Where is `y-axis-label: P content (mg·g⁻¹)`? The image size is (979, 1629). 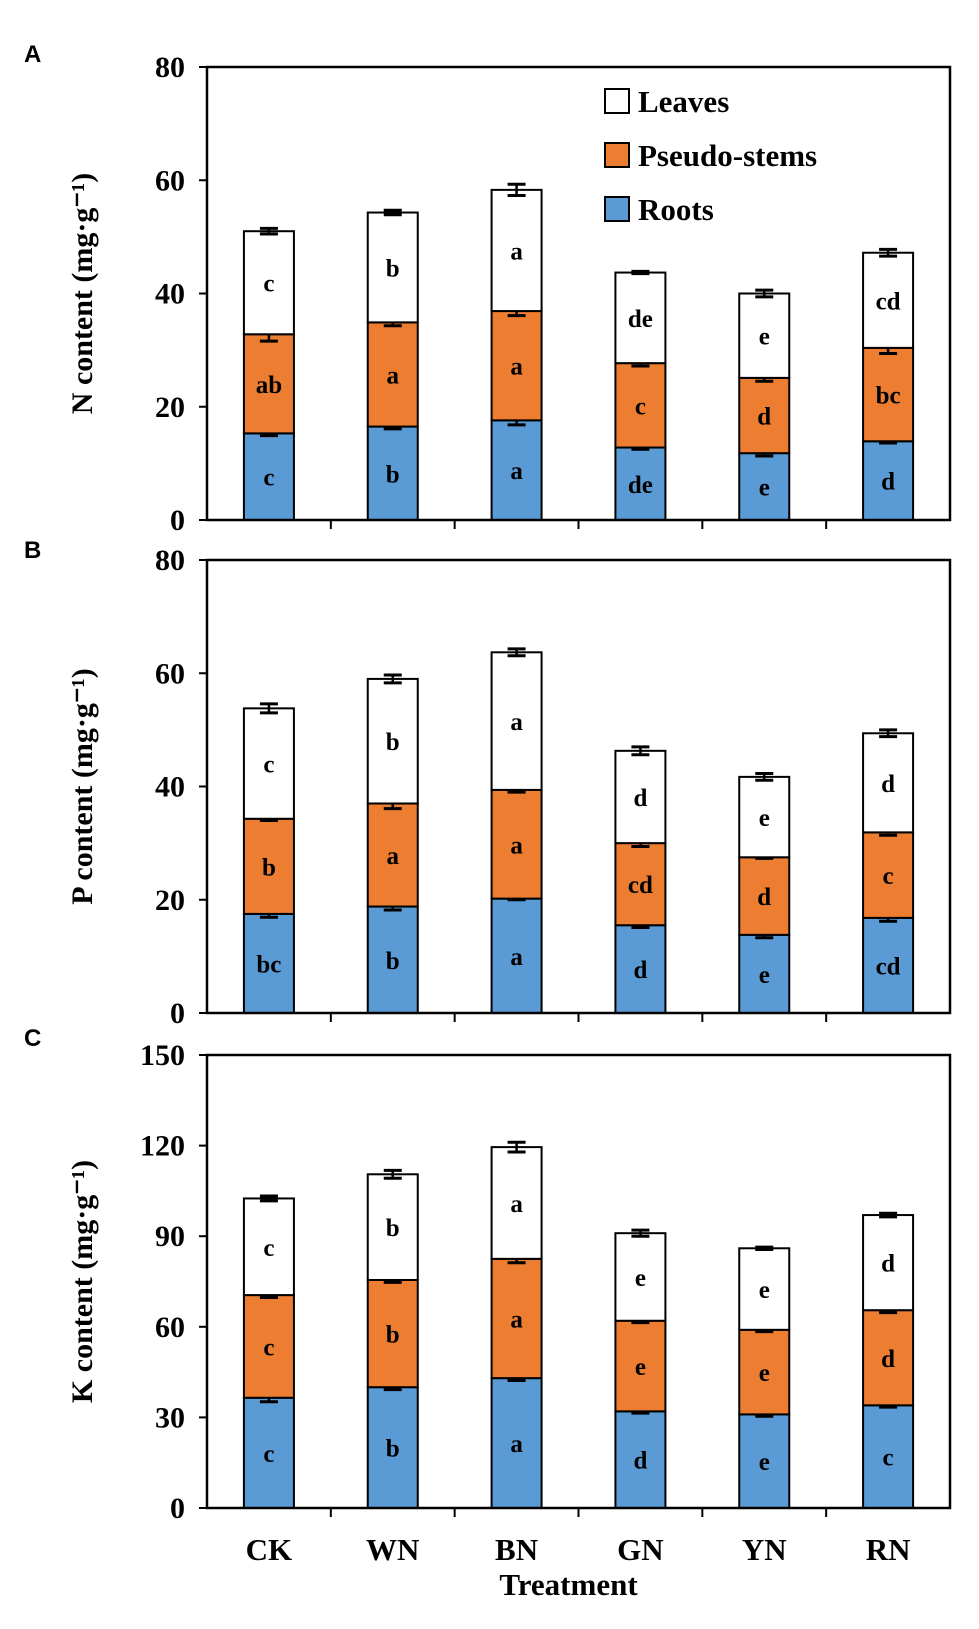
y-axis-label: P content (mg·g⁻¹) is located at coordinates (82, 786).